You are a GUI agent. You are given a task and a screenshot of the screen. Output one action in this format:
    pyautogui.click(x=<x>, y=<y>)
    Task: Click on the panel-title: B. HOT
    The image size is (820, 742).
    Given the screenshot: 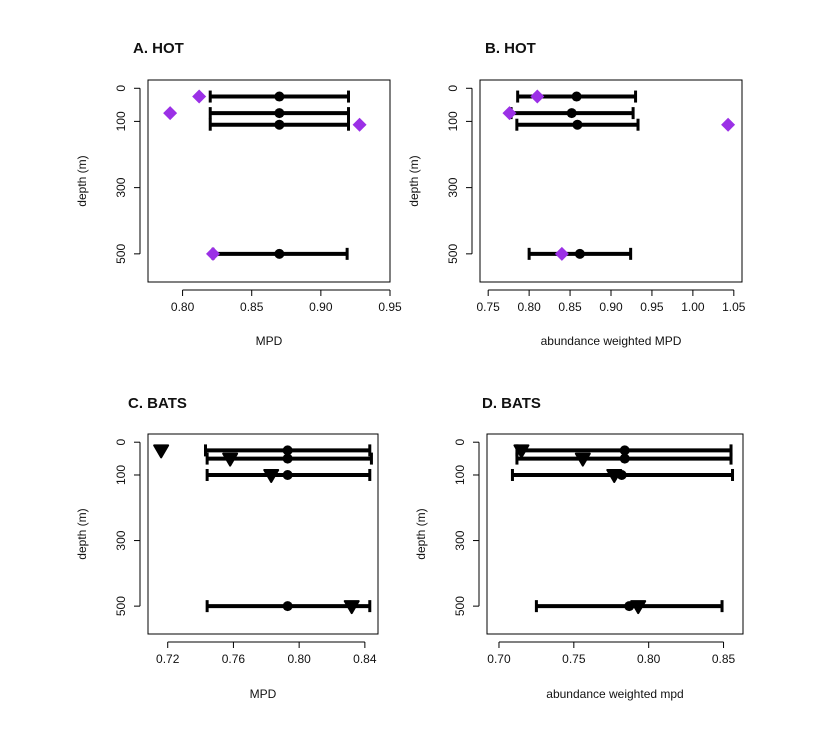 What is the action you would take?
    pyautogui.click(x=510, y=48)
    